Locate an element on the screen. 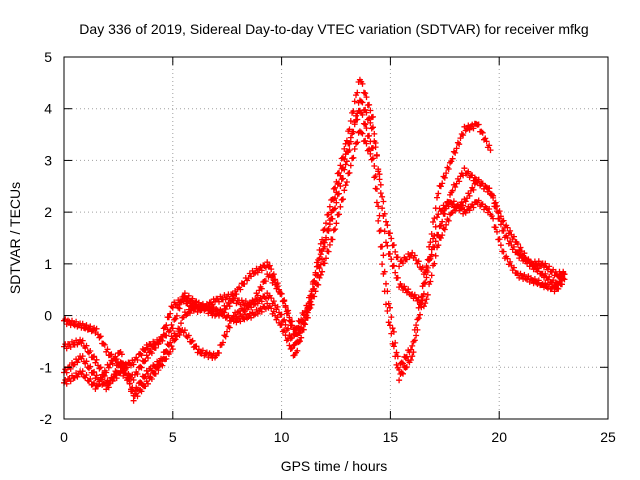  x-axis-label: GPS time / hours is located at coordinates (334, 466).